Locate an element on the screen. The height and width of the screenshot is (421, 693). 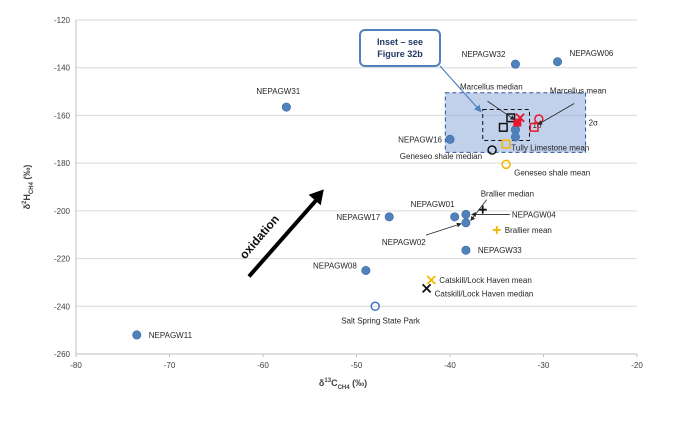
reference-label: Brallier median is located at coordinates (507, 194).